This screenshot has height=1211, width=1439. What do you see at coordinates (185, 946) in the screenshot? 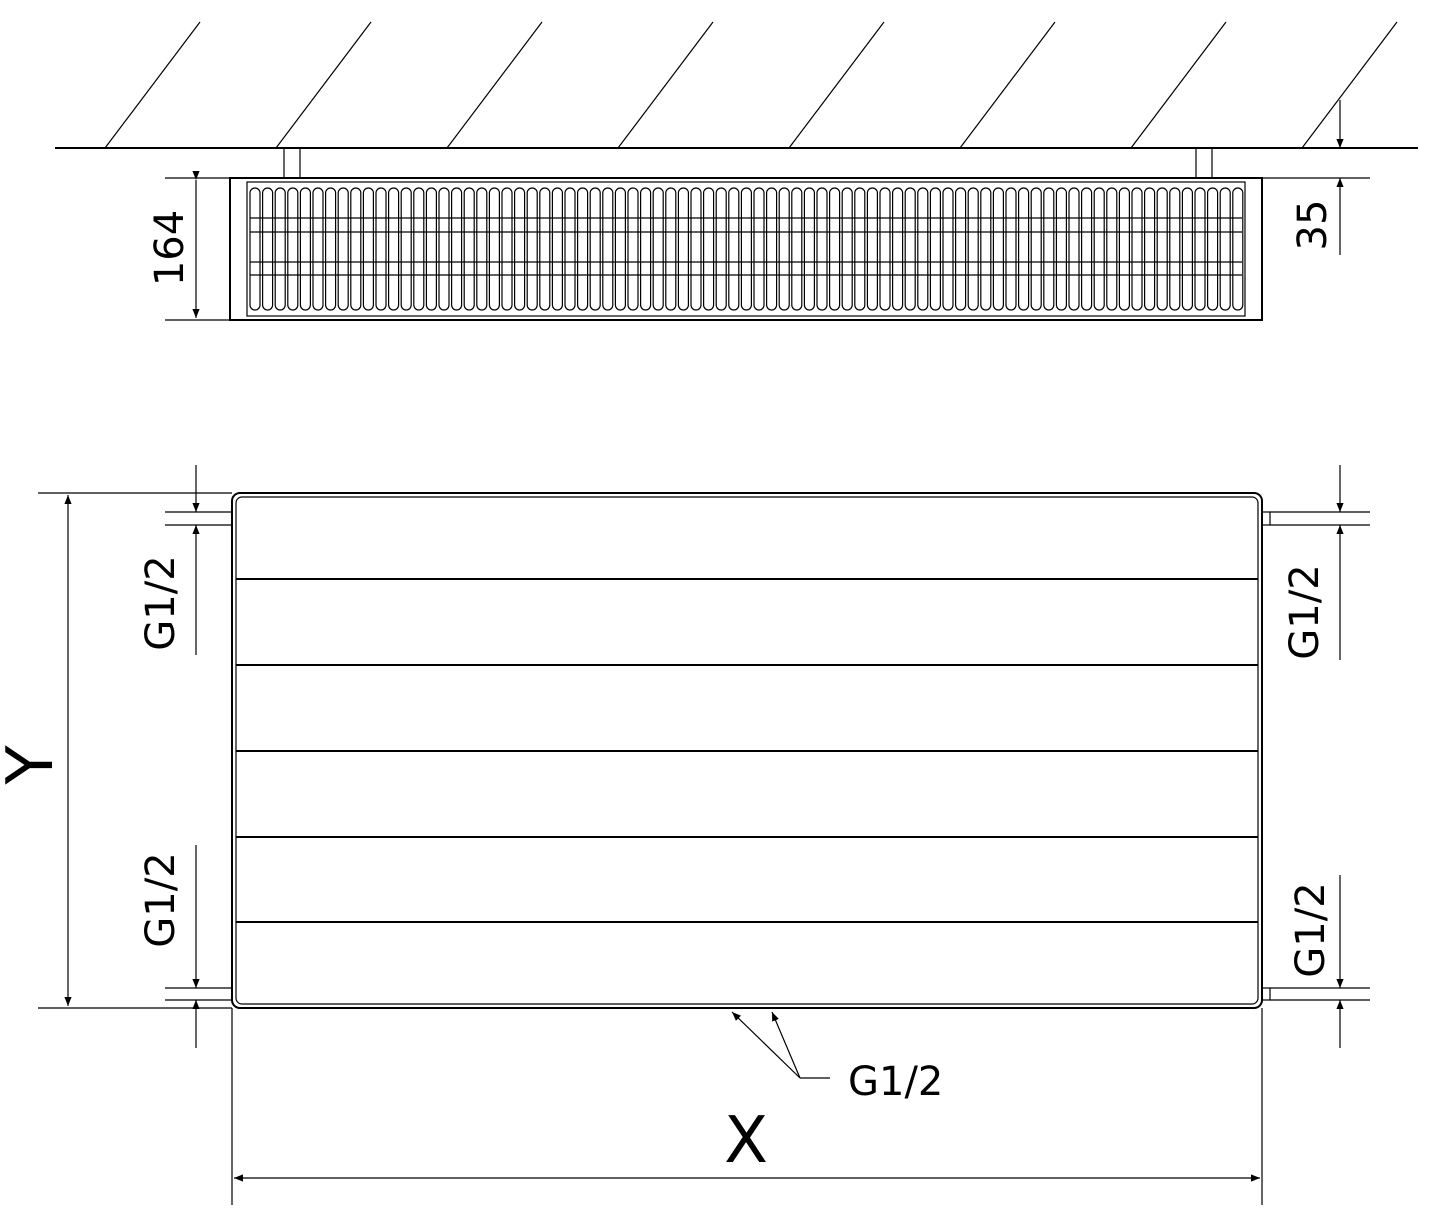
I see `left-bottom-connection-dimension: G1/2` at bounding box center [185, 946].